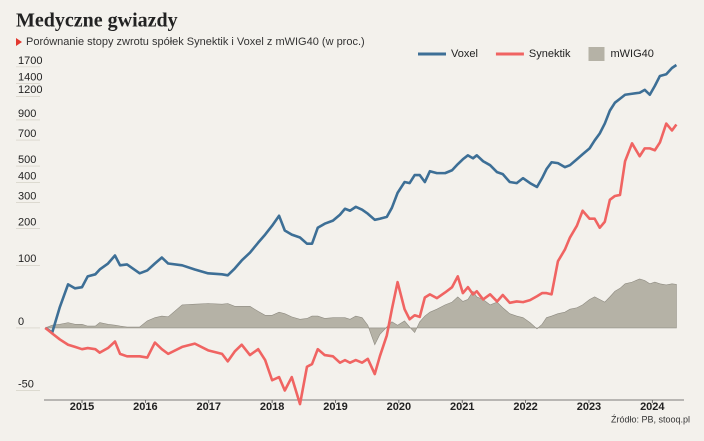 The height and width of the screenshot is (441, 704). I want to click on x-tick-label: 2021, so click(462, 407).